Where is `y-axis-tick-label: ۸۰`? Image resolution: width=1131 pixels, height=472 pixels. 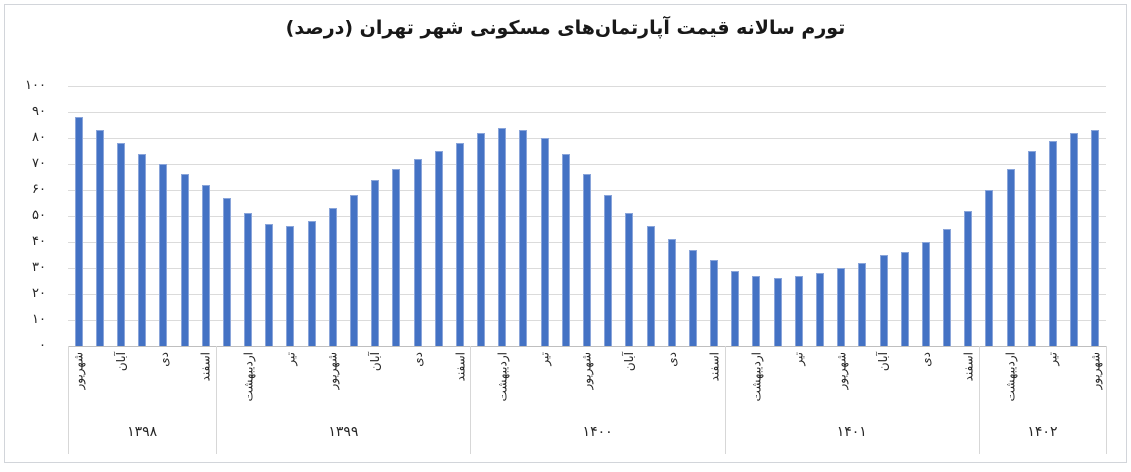 y-axis-tick-label: ۸۰ is located at coordinates (39, 137).